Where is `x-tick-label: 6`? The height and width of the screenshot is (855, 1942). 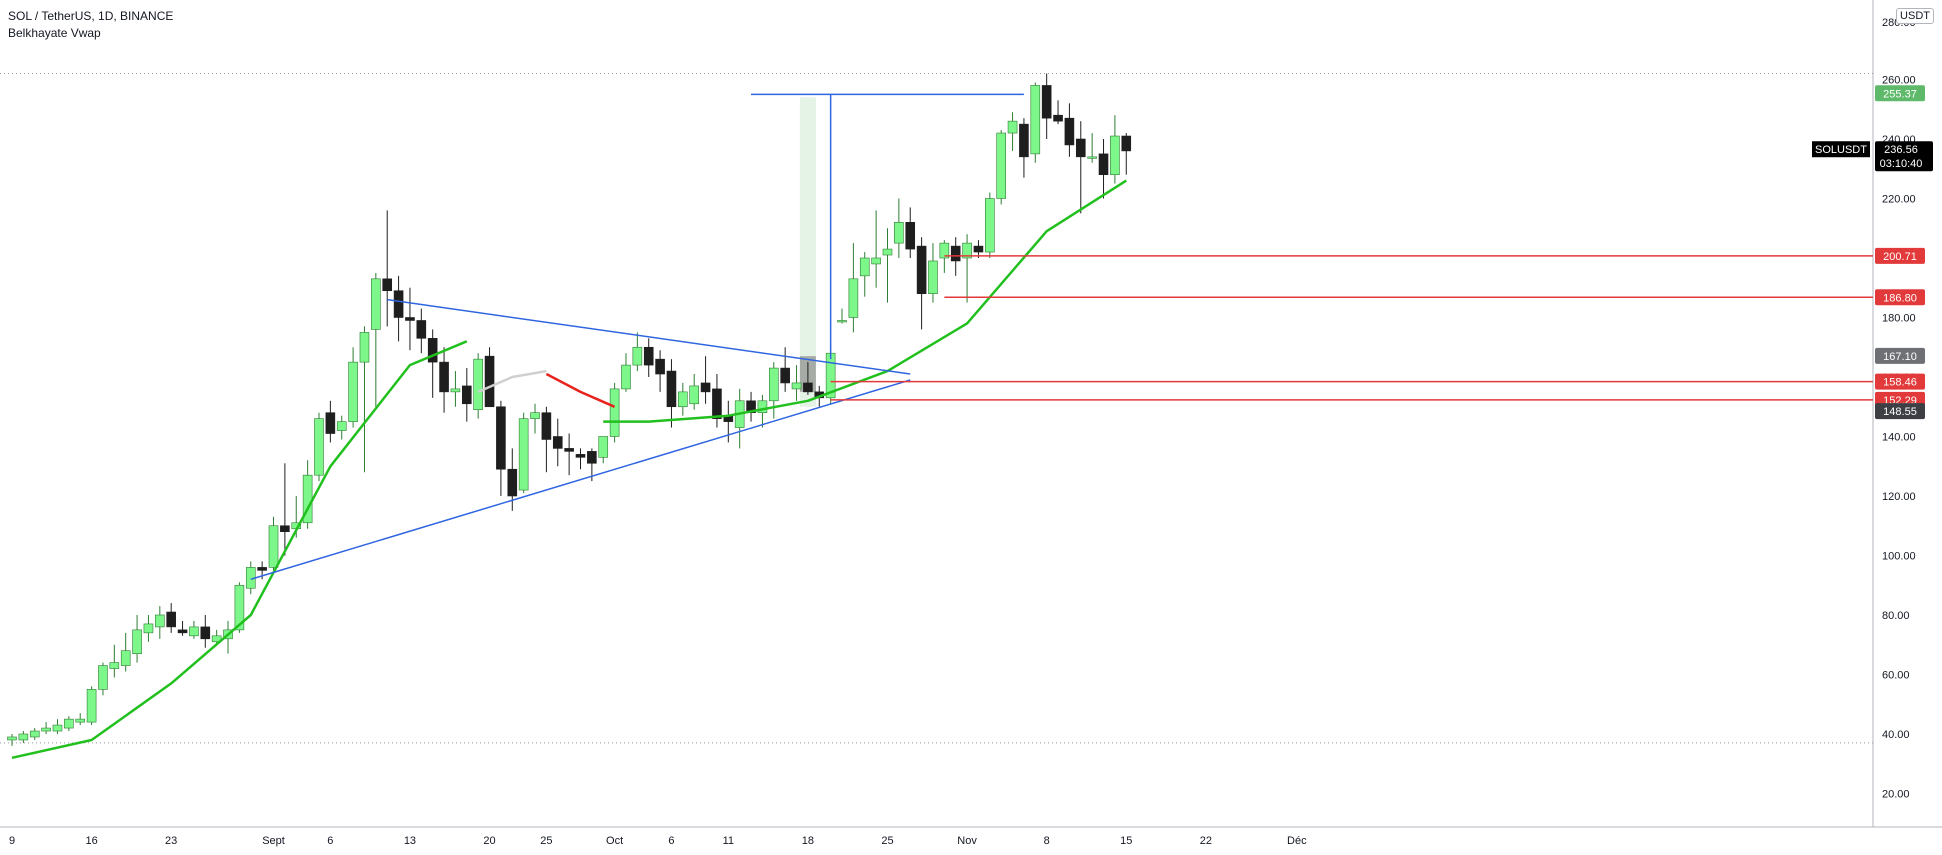 x-tick-label: 6 is located at coordinates (671, 841).